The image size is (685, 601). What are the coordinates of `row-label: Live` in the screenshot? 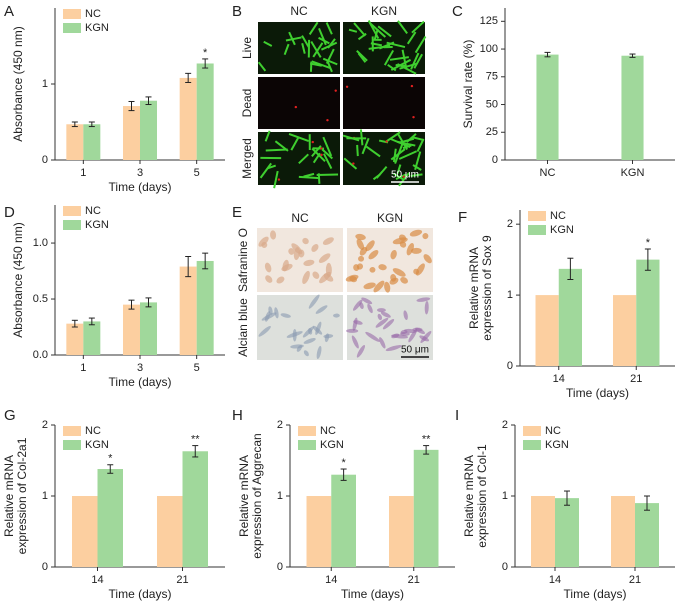 It's located at (247, 48).